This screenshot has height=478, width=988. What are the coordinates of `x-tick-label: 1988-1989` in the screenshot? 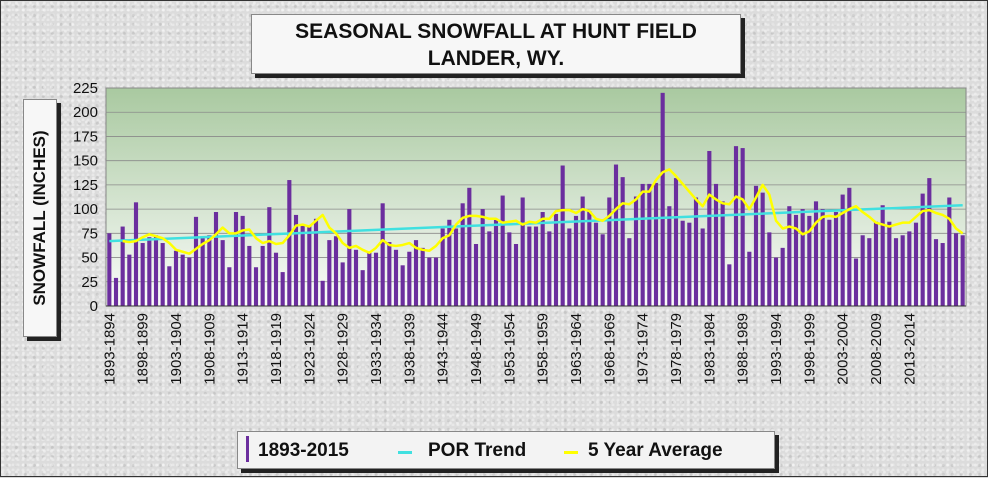 It's located at (743, 349).